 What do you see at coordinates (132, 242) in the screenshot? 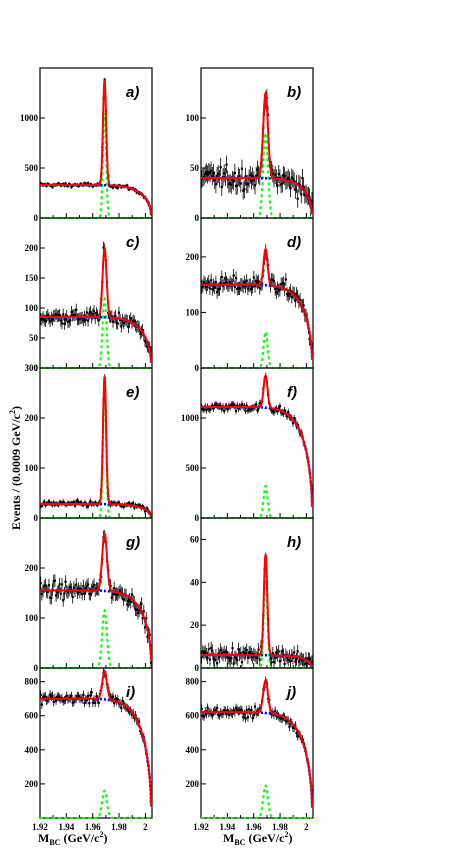
I see `panel-label: c)` at bounding box center [132, 242].